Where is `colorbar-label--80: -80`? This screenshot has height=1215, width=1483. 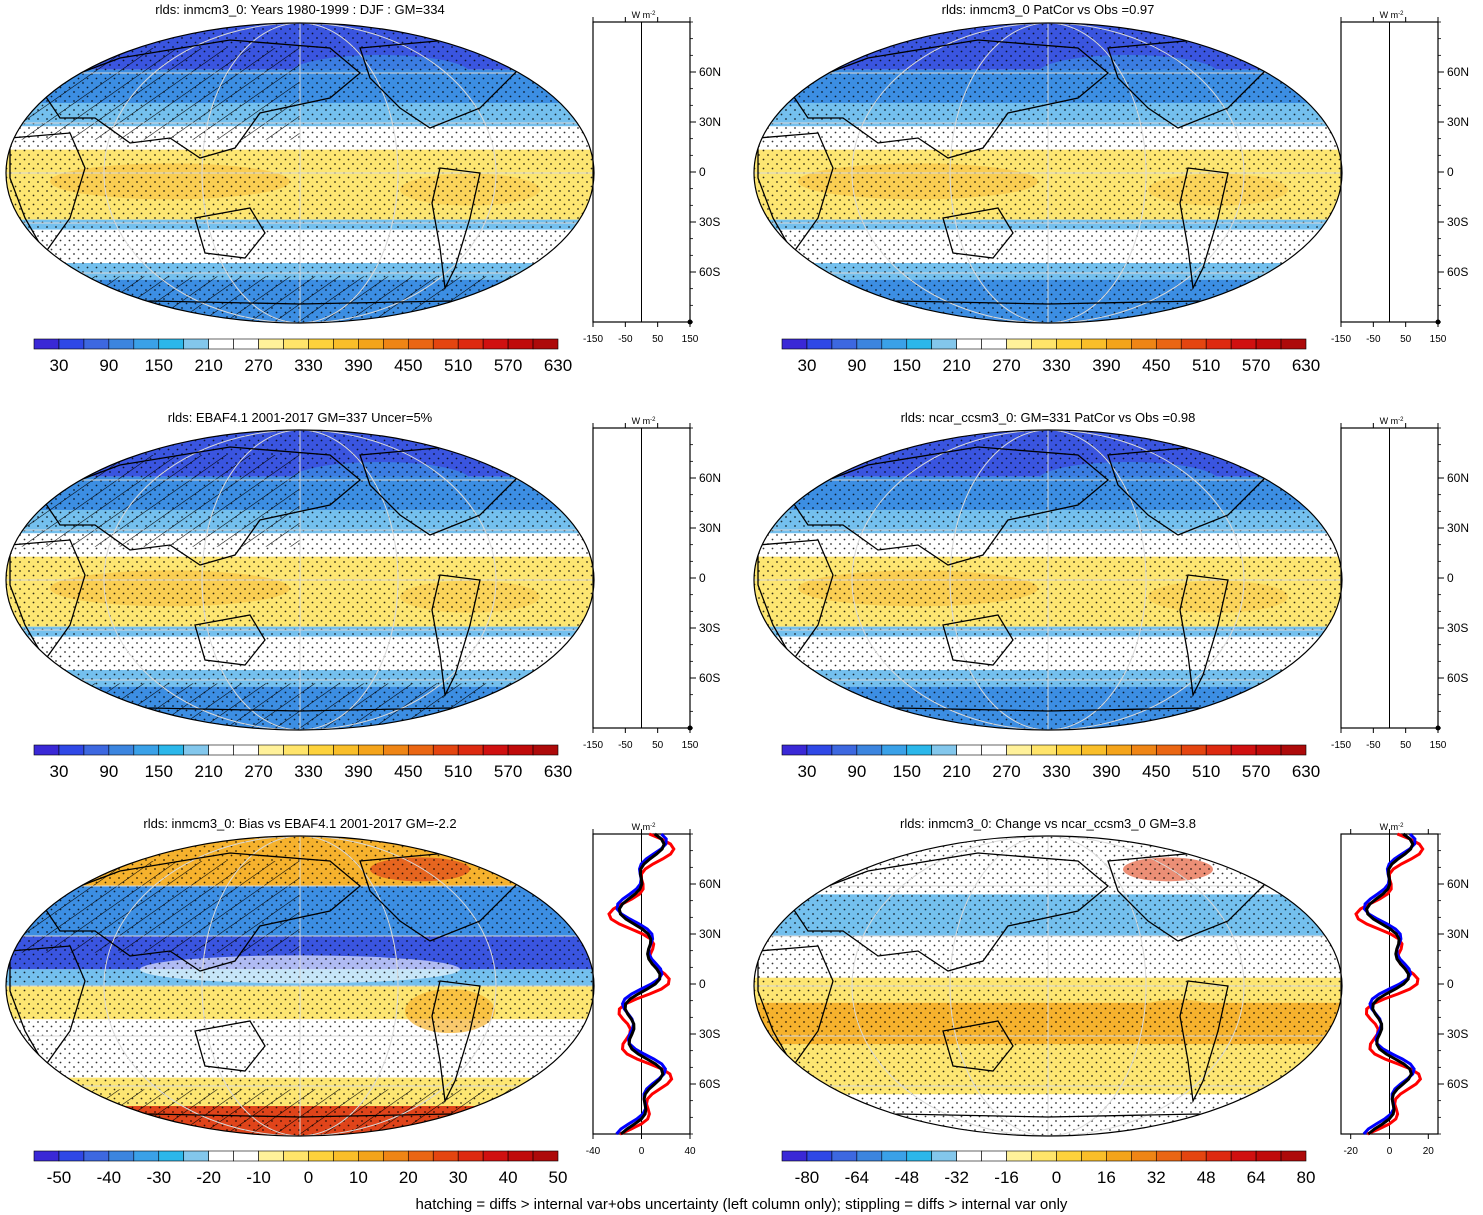 colorbar-label--80: -80 is located at coordinates (807, 1177).